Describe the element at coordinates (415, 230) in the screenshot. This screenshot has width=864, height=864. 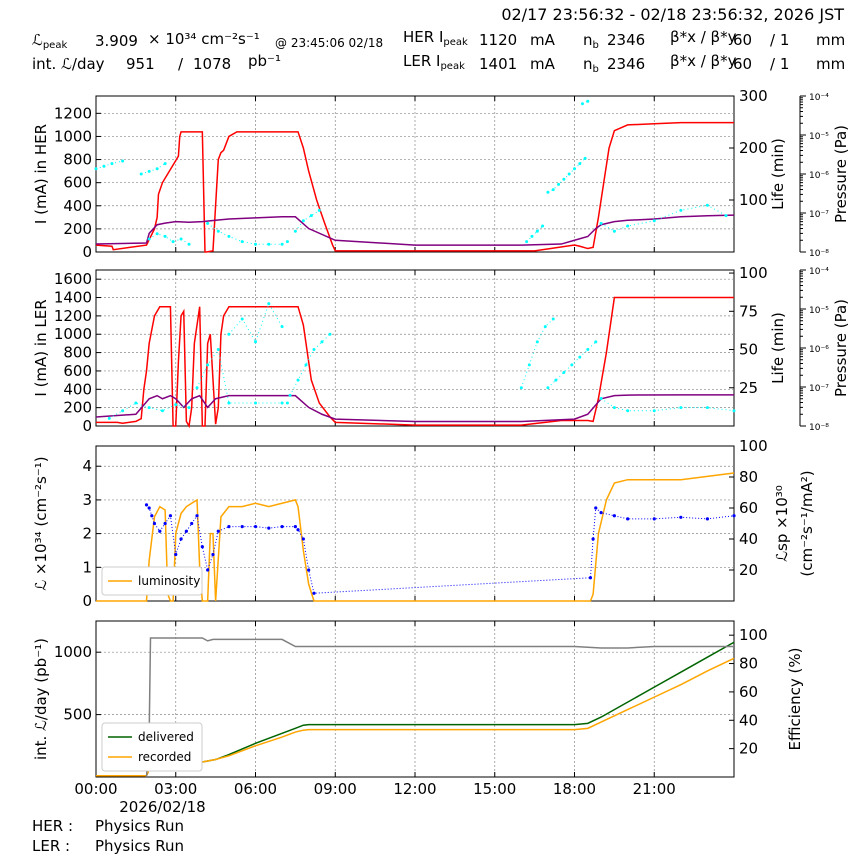
I see `series-line-pressure` at that location.